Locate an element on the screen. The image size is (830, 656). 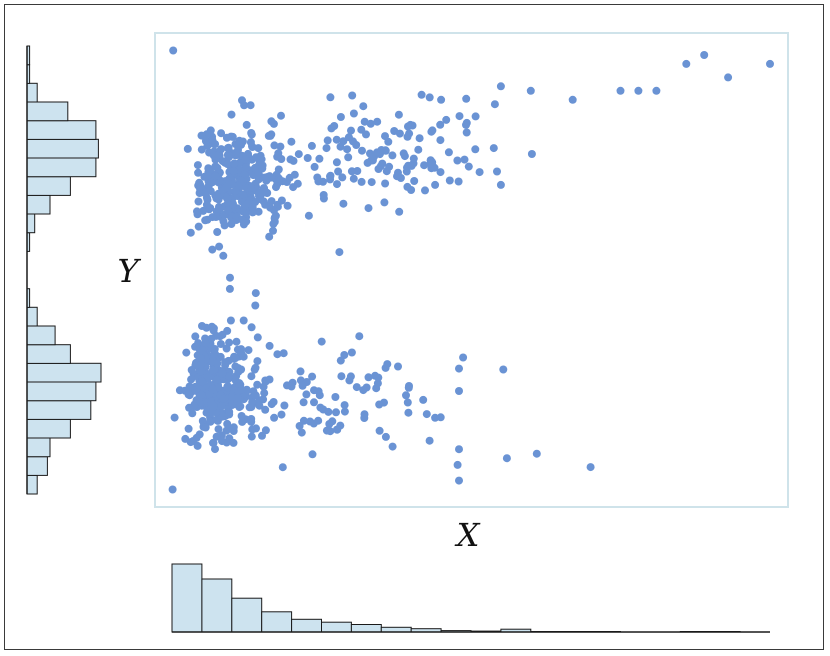
y-axis-label: Y is located at coordinates (129, 271).